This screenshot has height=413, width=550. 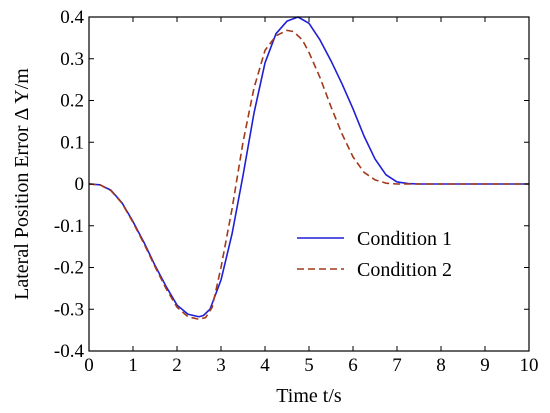 I want to click on legend: Condition 1 Condition 2, so click(x=374, y=254).